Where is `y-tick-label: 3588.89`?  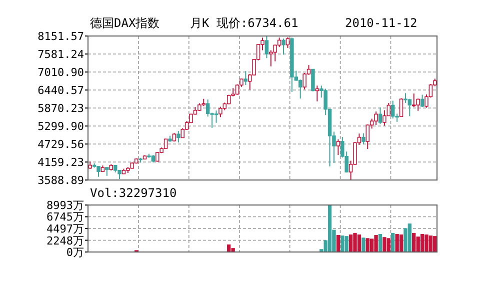 y-tick-label: 3588.89 is located at coordinates (61, 180).